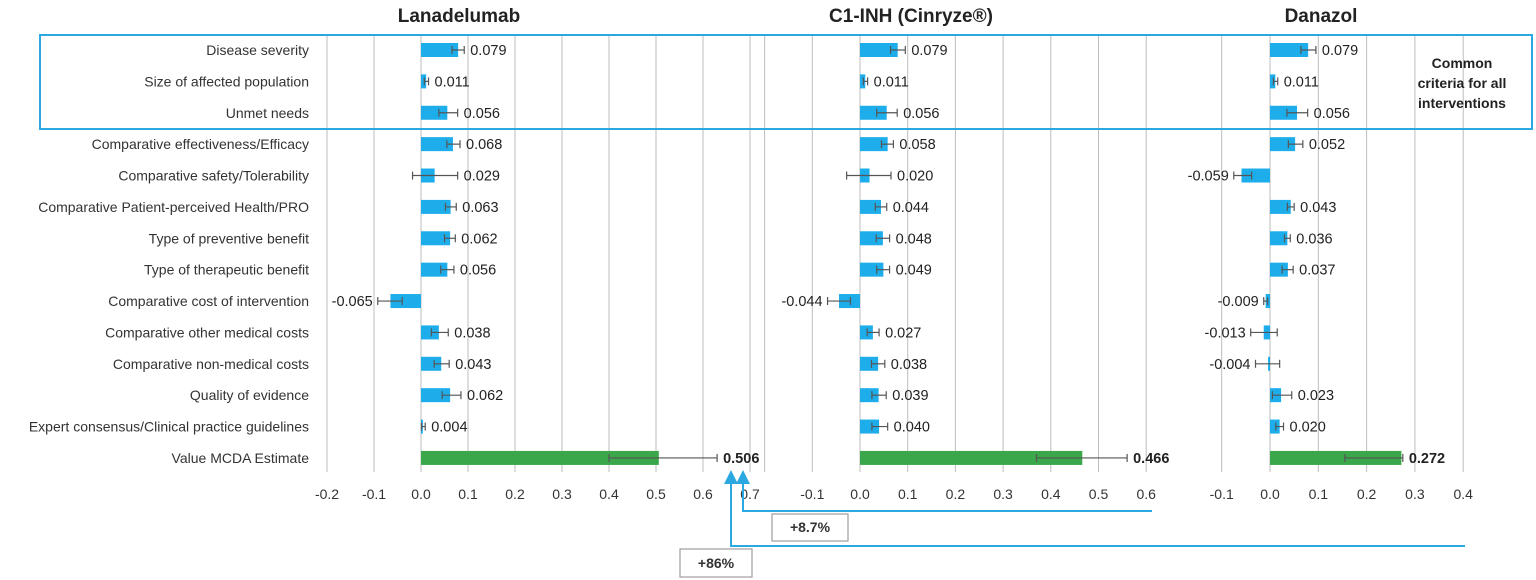 The height and width of the screenshot is (580, 1536). What do you see at coordinates (903, 333) in the screenshot?
I see `data-label: 0.027` at bounding box center [903, 333].